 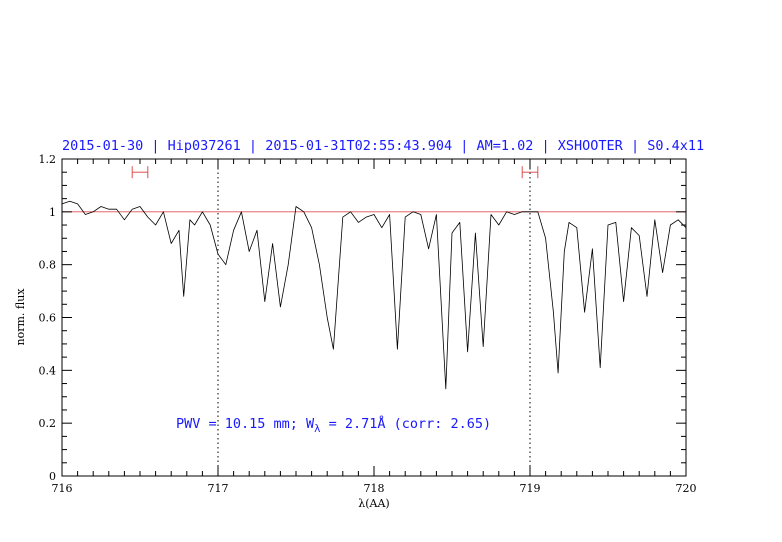 I want to click on x-tick-label: 716, so click(x=62, y=488).